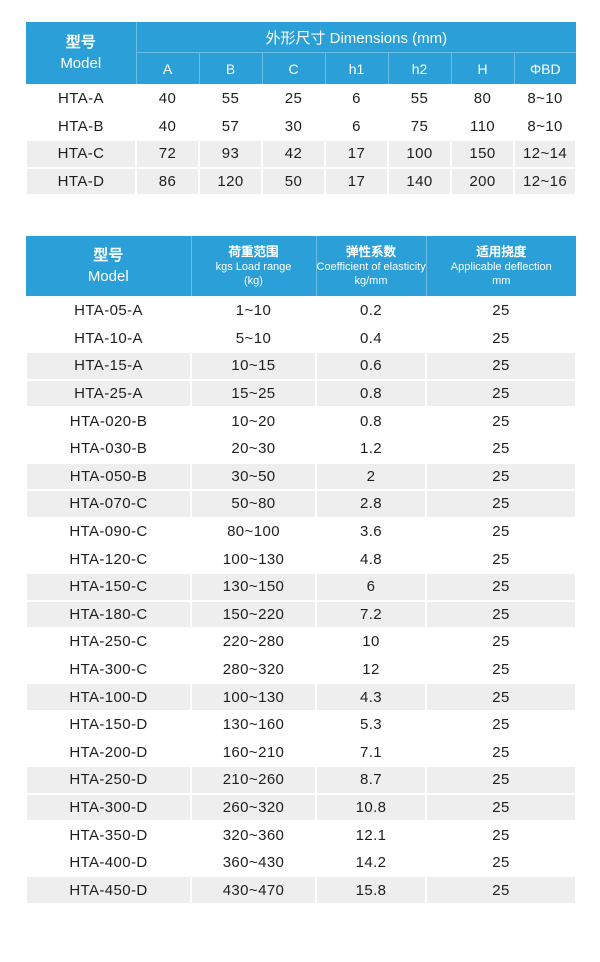 The width and height of the screenshot is (600, 962). Describe the element at coordinates (108, 752) in the screenshot. I see `cell-model: HTA-200-D` at that location.